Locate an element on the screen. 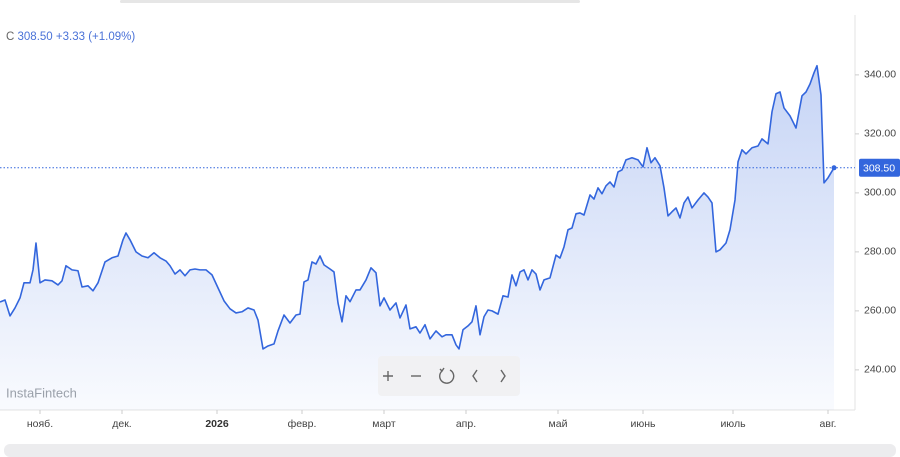 The width and height of the screenshot is (900, 457). toolbar is located at coordinates (449, 376).